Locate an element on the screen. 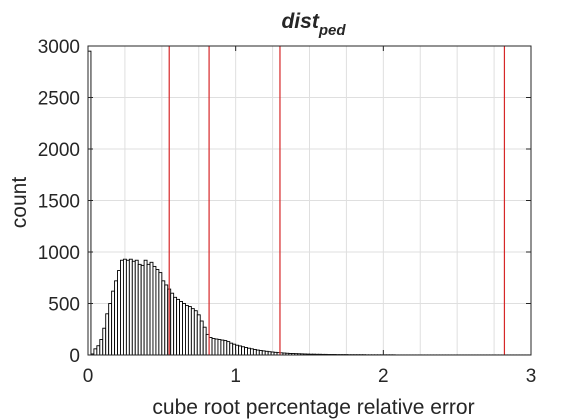 The width and height of the screenshot is (588, 420). title-subscript: ped is located at coordinates (332, 30).